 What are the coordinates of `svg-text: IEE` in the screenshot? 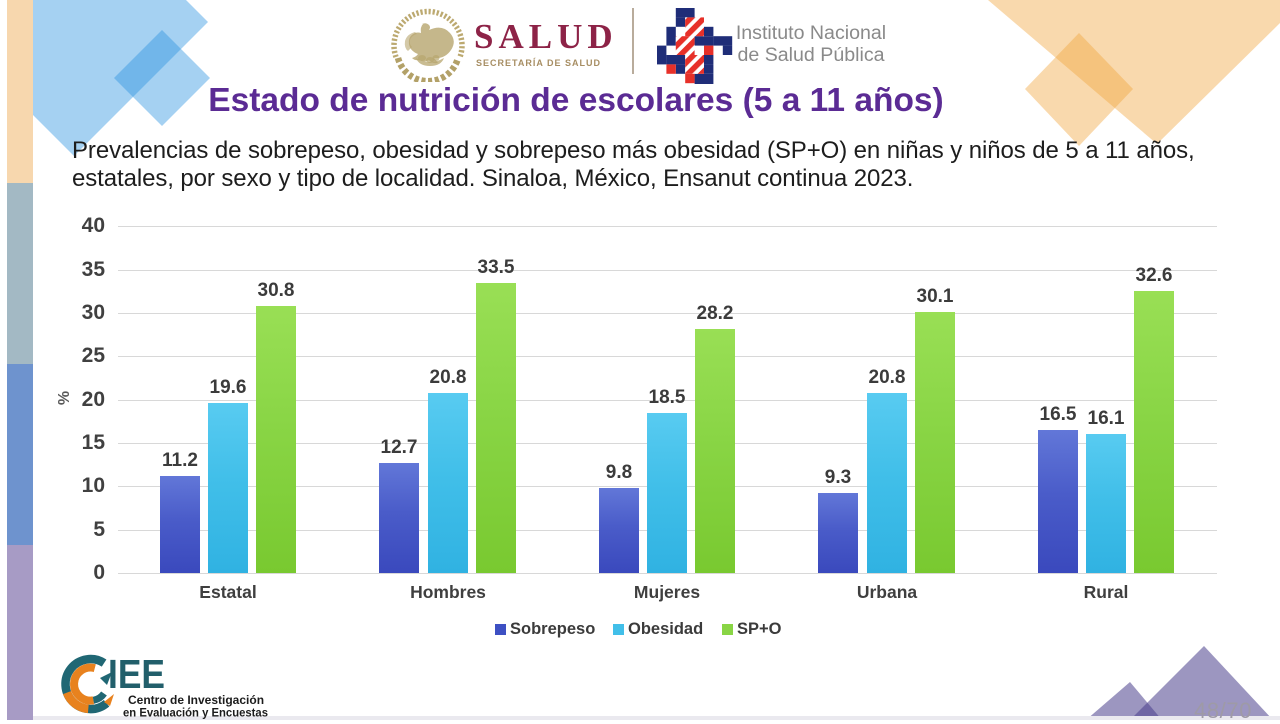 It's located at (136, 674).